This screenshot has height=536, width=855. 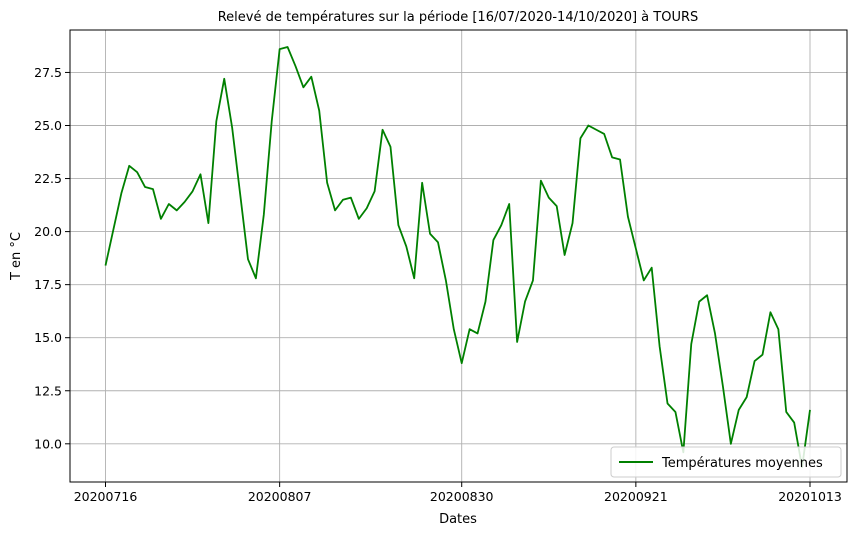 What do you see at coordinates (48, 284) in the screenshot?
I see `y-tick-label: 17.5` at bounding box center [48, 284].